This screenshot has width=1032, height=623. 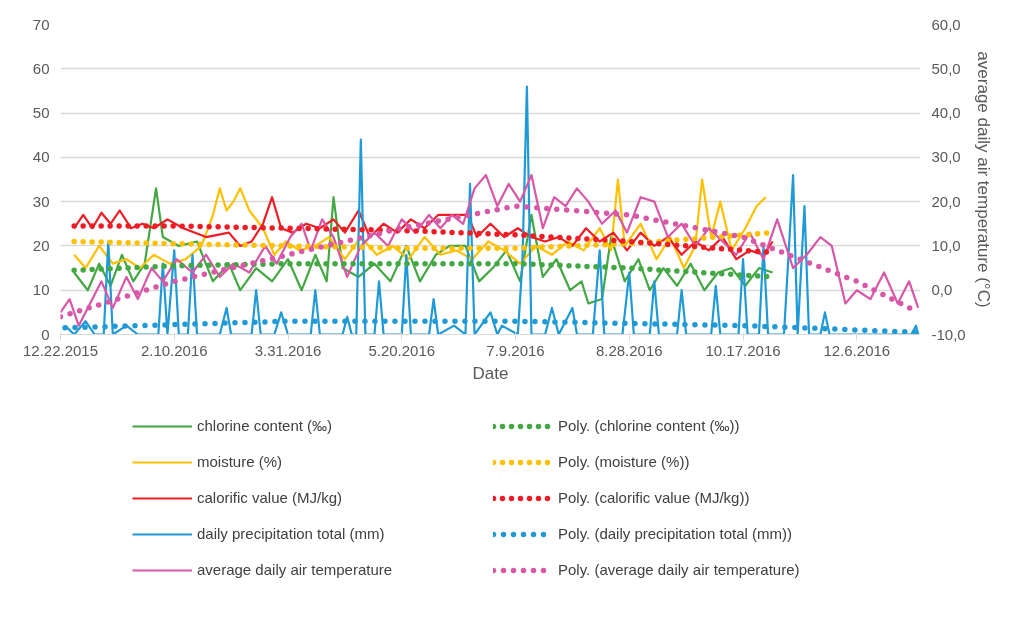 I want to click on x-tick-label: 7.9.2016, so click(x=515, y=350).